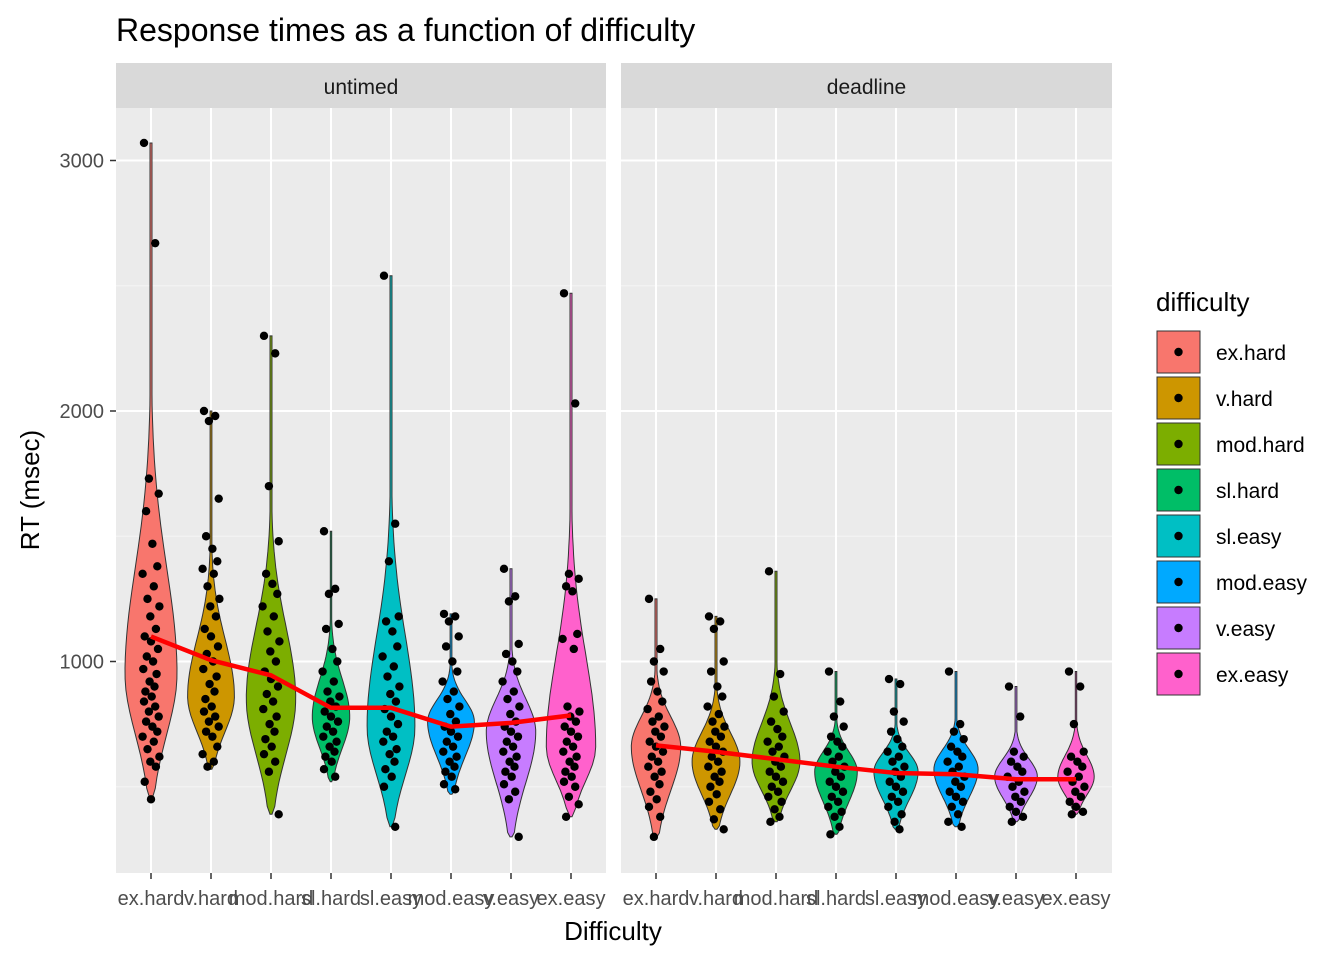 This screenshot has width=1344, height=960. Describe the element at coordinates (956, 899) in the screenshot. I see `x-tick-label: mod.easy` at that location.